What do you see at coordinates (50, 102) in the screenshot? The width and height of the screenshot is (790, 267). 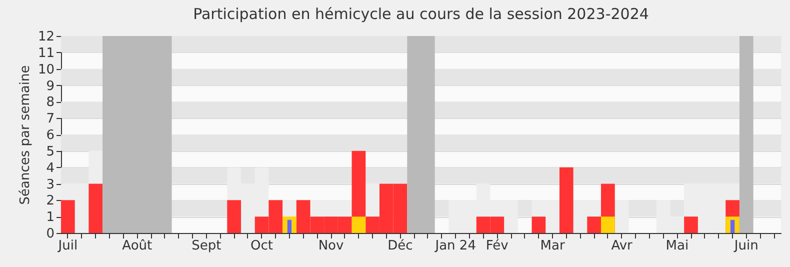 I see `y-tick-label: 8` at bounding box center [50, 102].